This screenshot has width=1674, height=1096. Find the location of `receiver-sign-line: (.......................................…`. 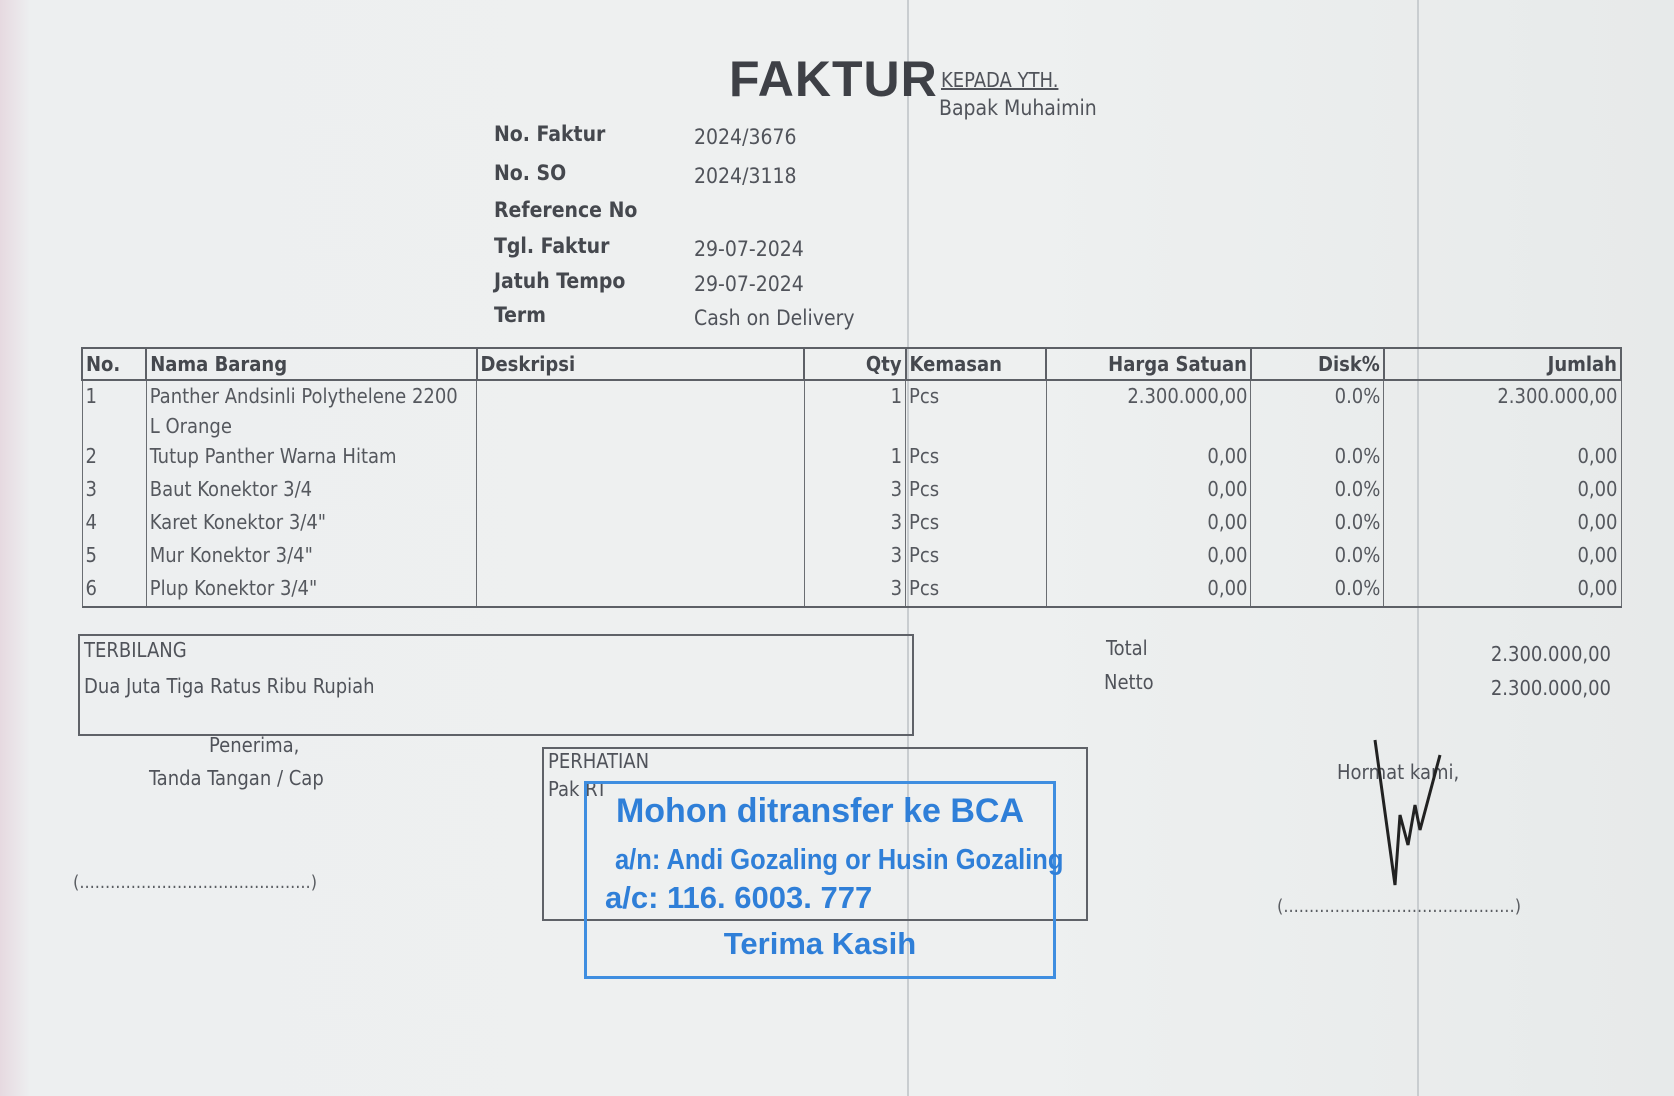

receiver-sign-line: (.......................................… is located at coordinates (195, 882).